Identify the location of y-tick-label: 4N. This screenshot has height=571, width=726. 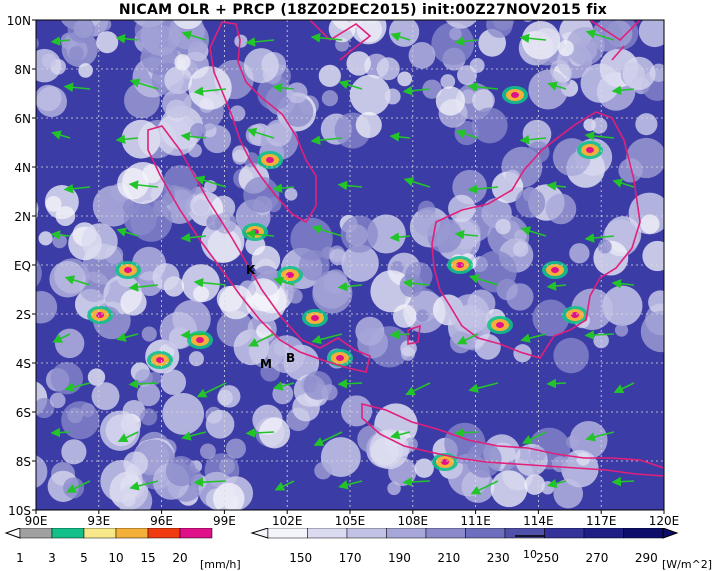
(22, 168).